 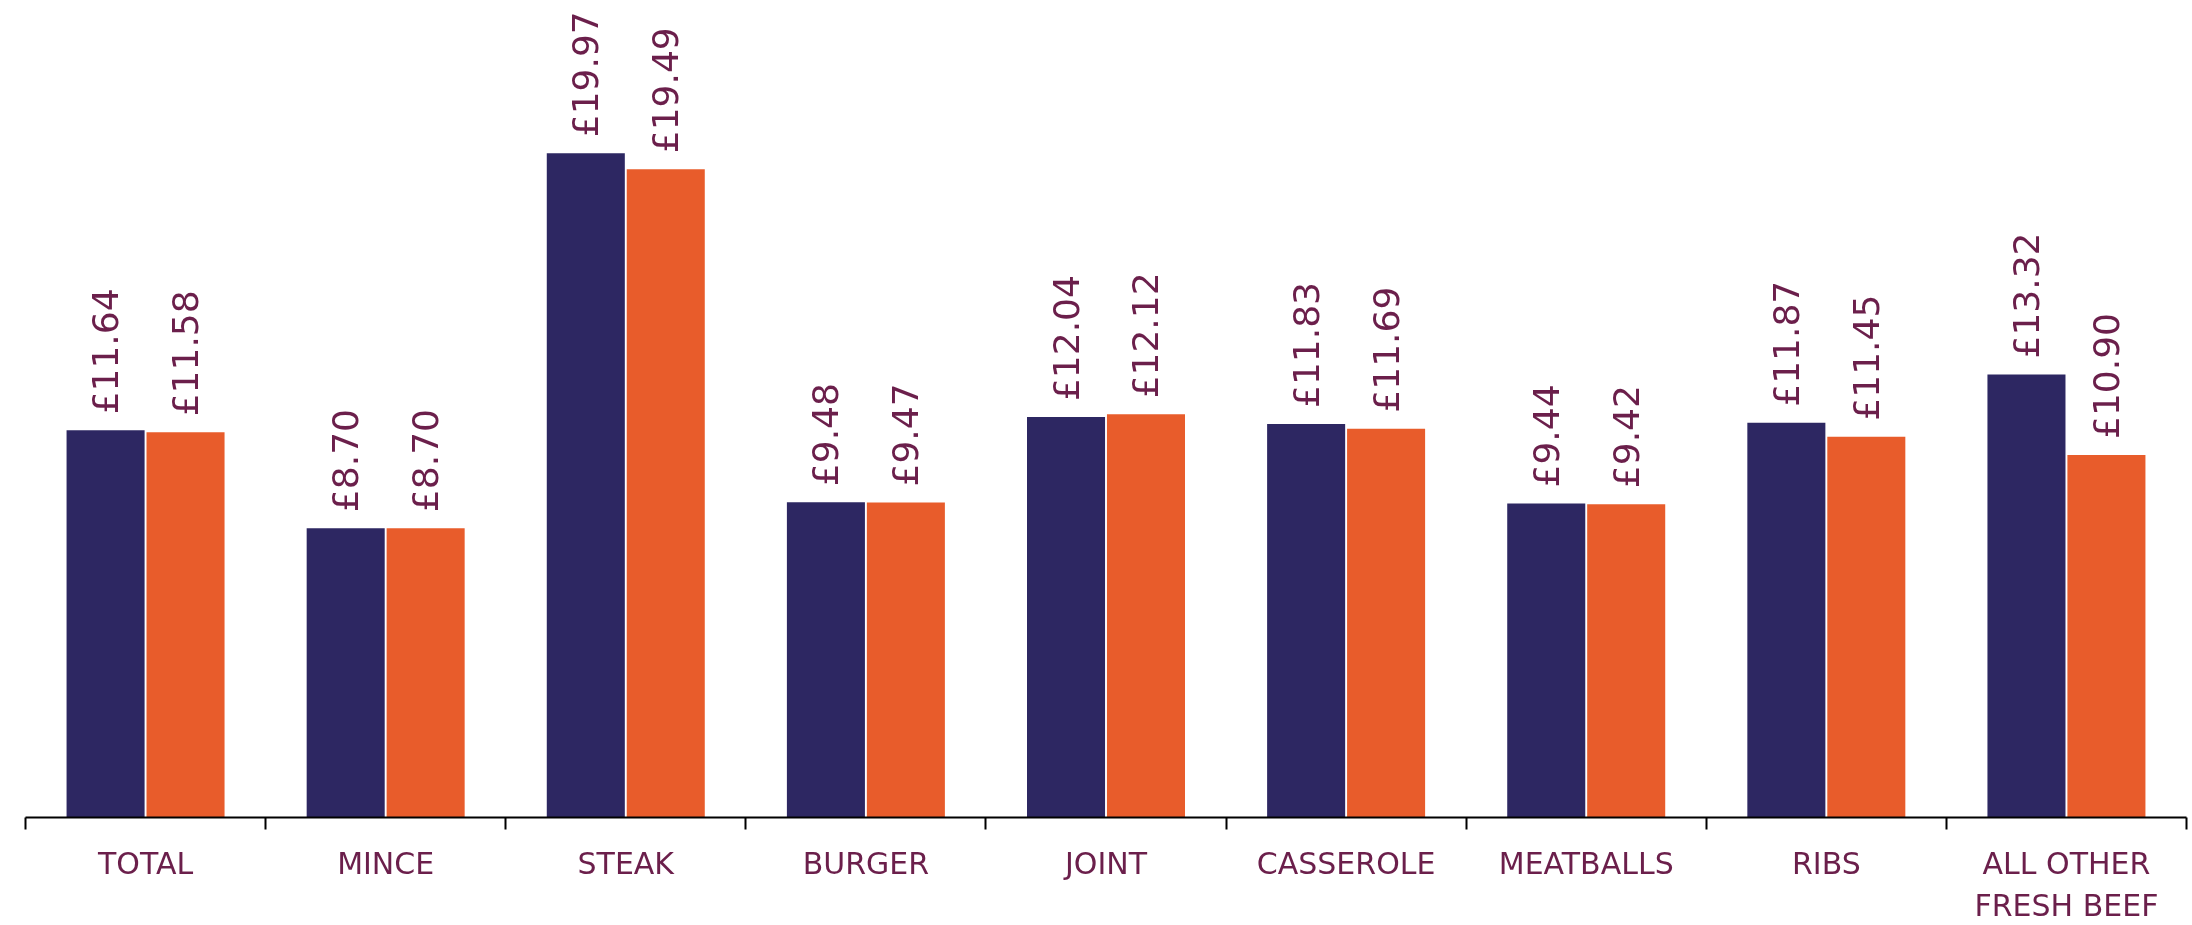 What do you see at coordinates (1586, 863) in the screenshot?
I see `x-tick-label: MEATBALLS` at bounding box center [1586, 863].